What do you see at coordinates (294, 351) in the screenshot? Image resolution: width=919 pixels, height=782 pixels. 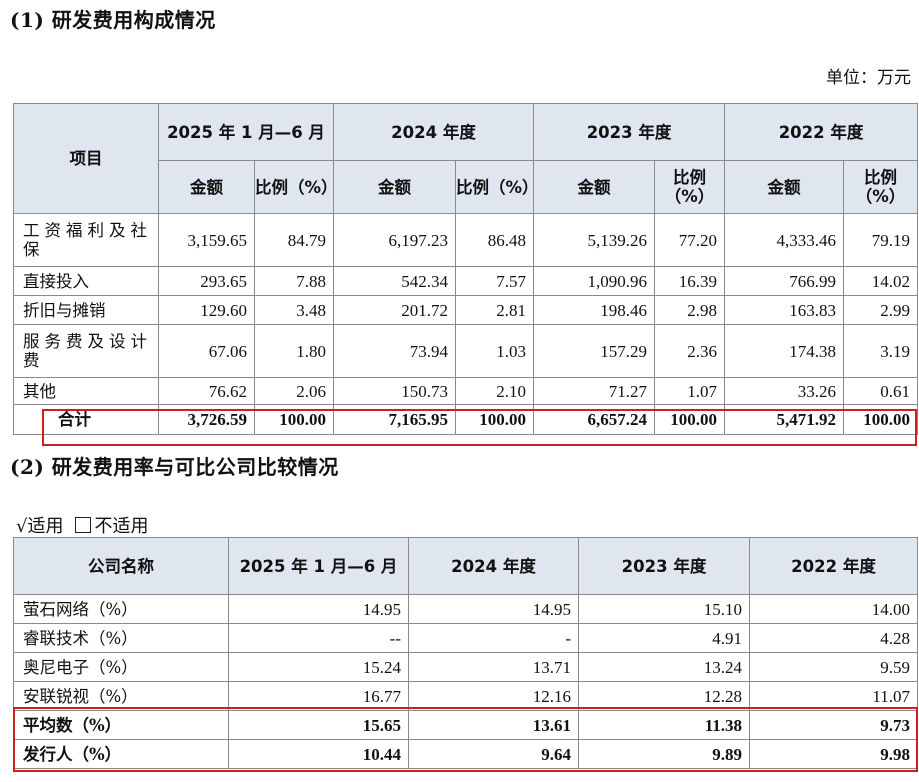 I see `ratio-cell: 1.80` at bounding box center [294, 351].